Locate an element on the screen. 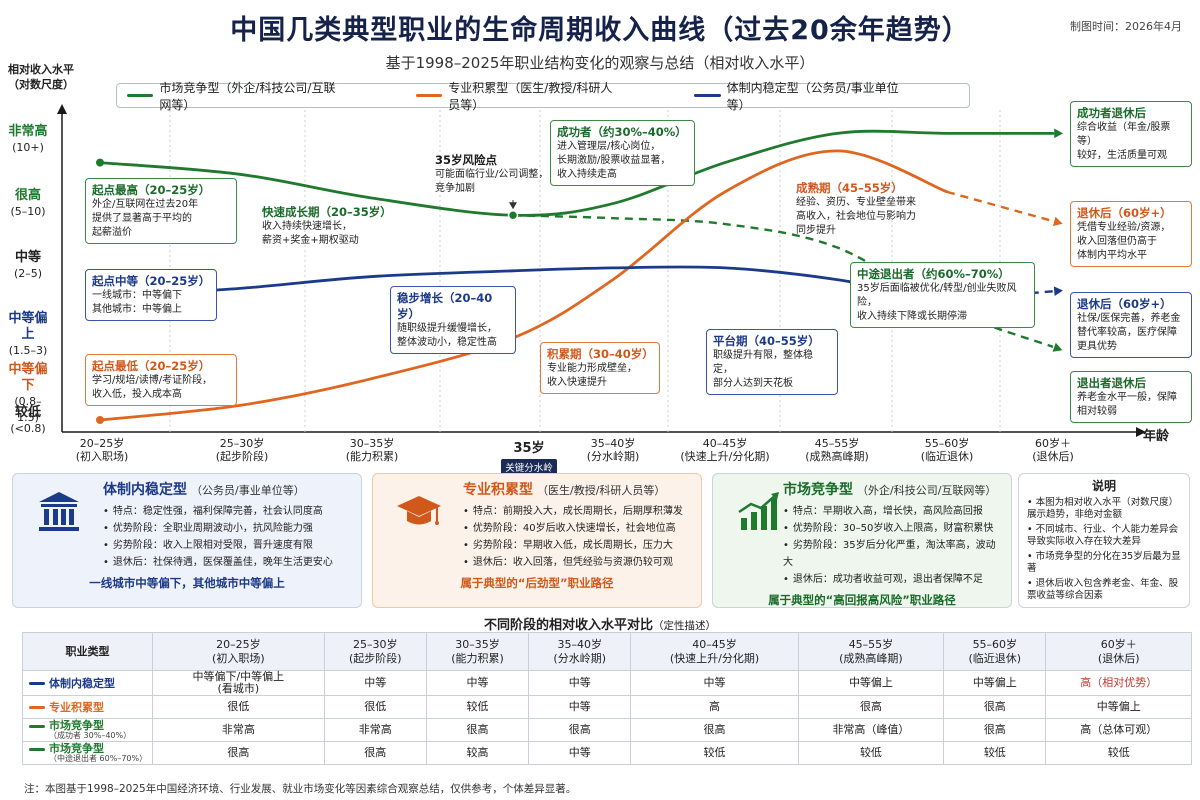  card-head: 市场竞争型 （外企/科技公司/互联网等） is located at coordinates (862, 490).